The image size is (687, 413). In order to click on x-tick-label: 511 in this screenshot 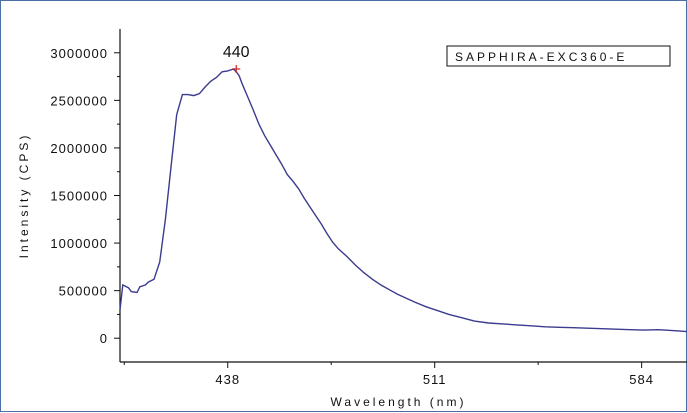, I will do `click(435, 379)`.